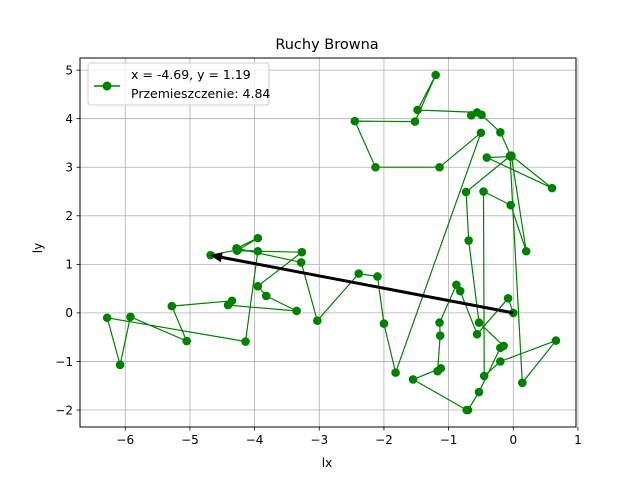  What do you see at coordinates (449, 440) in the screenshot?
I see `x-tick-label: −1` at bounding box center [449, 440].